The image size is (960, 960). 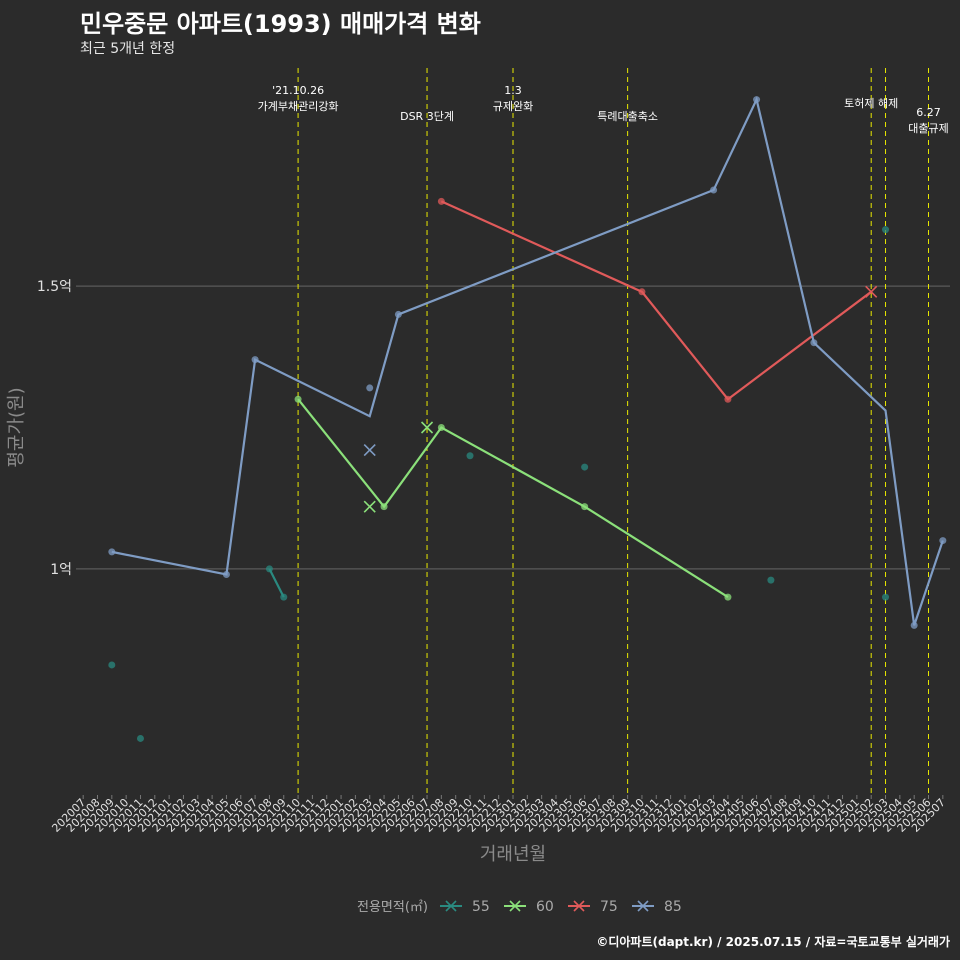 What do you see at coordinates (61, 570) in the screenshot?
I see `y-tick-label: 1억` at bounding box center [61, 570].